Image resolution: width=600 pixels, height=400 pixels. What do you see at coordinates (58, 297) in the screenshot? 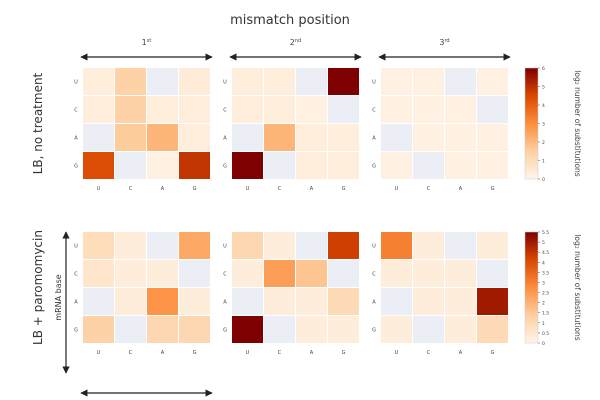
I see `mrna-base-label: mRNA base` at bounding box center [58, 297].